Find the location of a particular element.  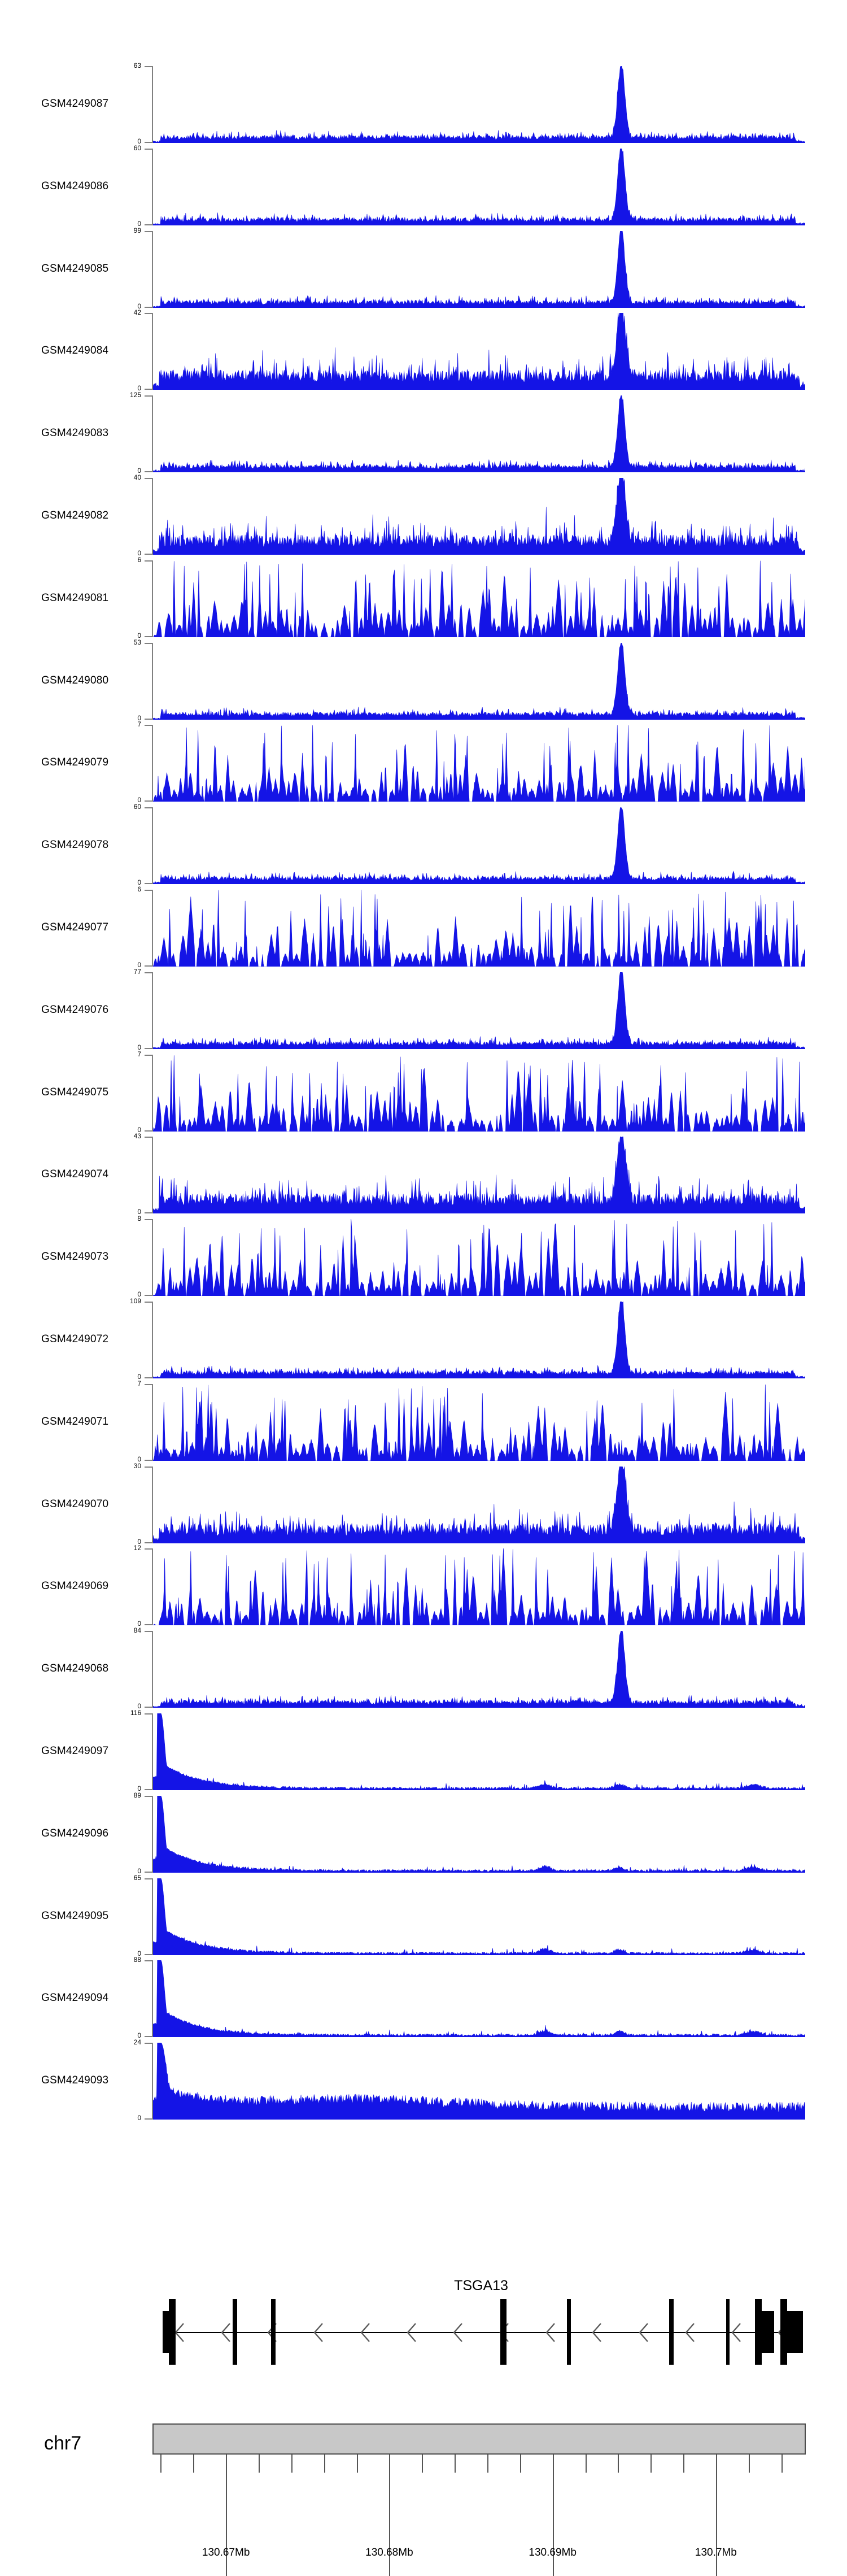

y-axis-max-value: 116 is located at coordinates (135, 1713).